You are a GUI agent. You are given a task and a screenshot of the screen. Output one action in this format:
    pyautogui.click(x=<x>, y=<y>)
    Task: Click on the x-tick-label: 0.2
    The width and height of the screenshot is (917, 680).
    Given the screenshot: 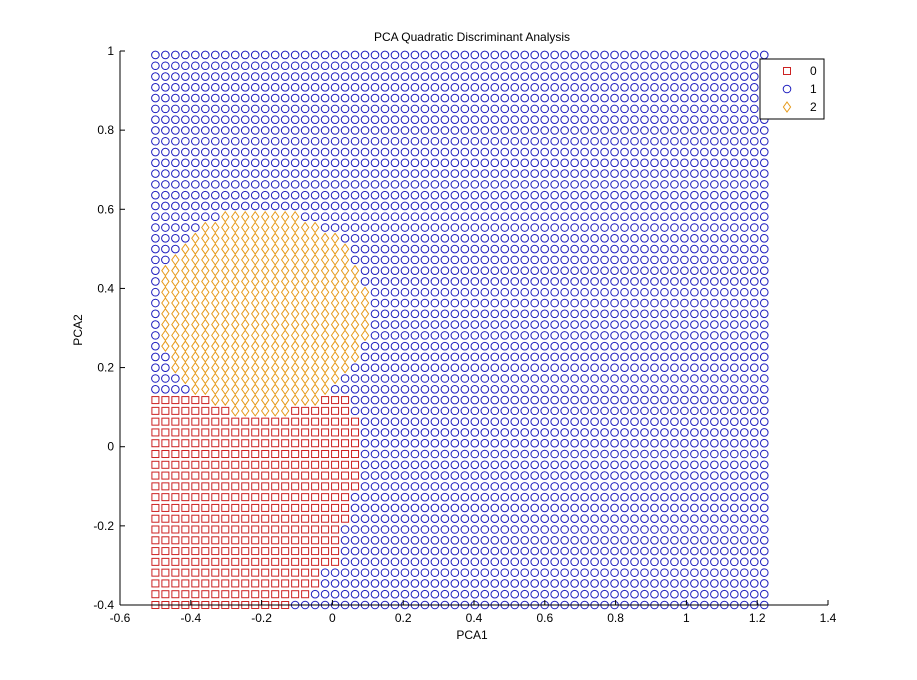 What is the action you would take?
    pyautogui.click(x=403, y=618)
    